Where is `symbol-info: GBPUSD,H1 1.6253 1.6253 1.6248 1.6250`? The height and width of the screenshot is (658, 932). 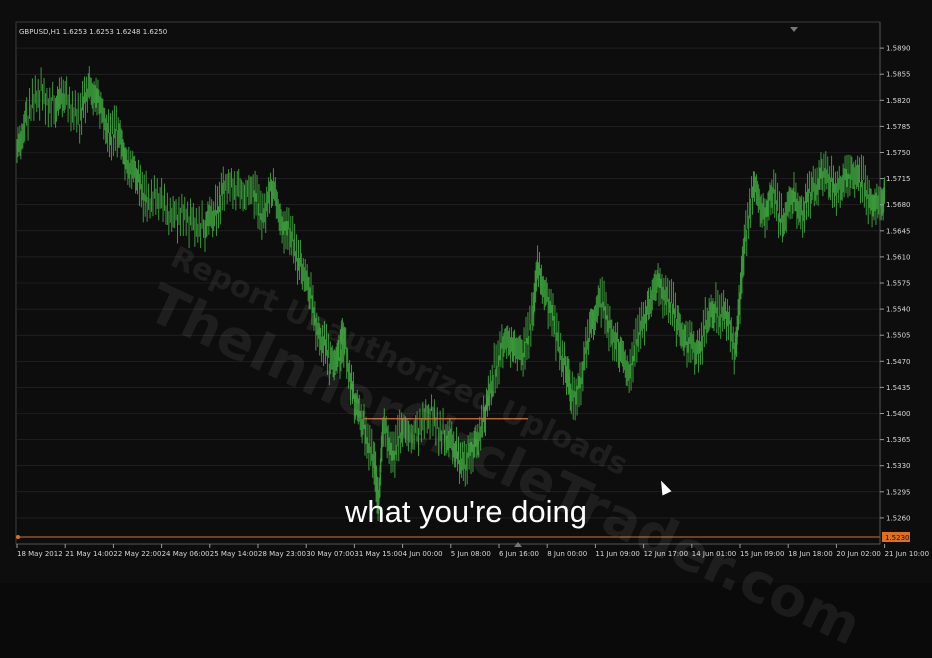 symbol-info: GBPUSD,H1 1.6253 1.6253 1.6248 1.6250 is located at coordinates (93, 32).